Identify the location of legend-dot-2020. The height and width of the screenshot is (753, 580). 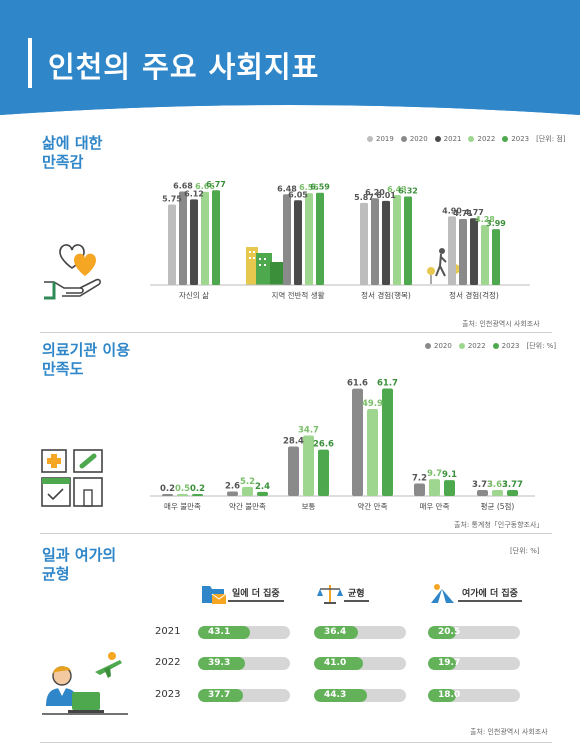
(403, 139).